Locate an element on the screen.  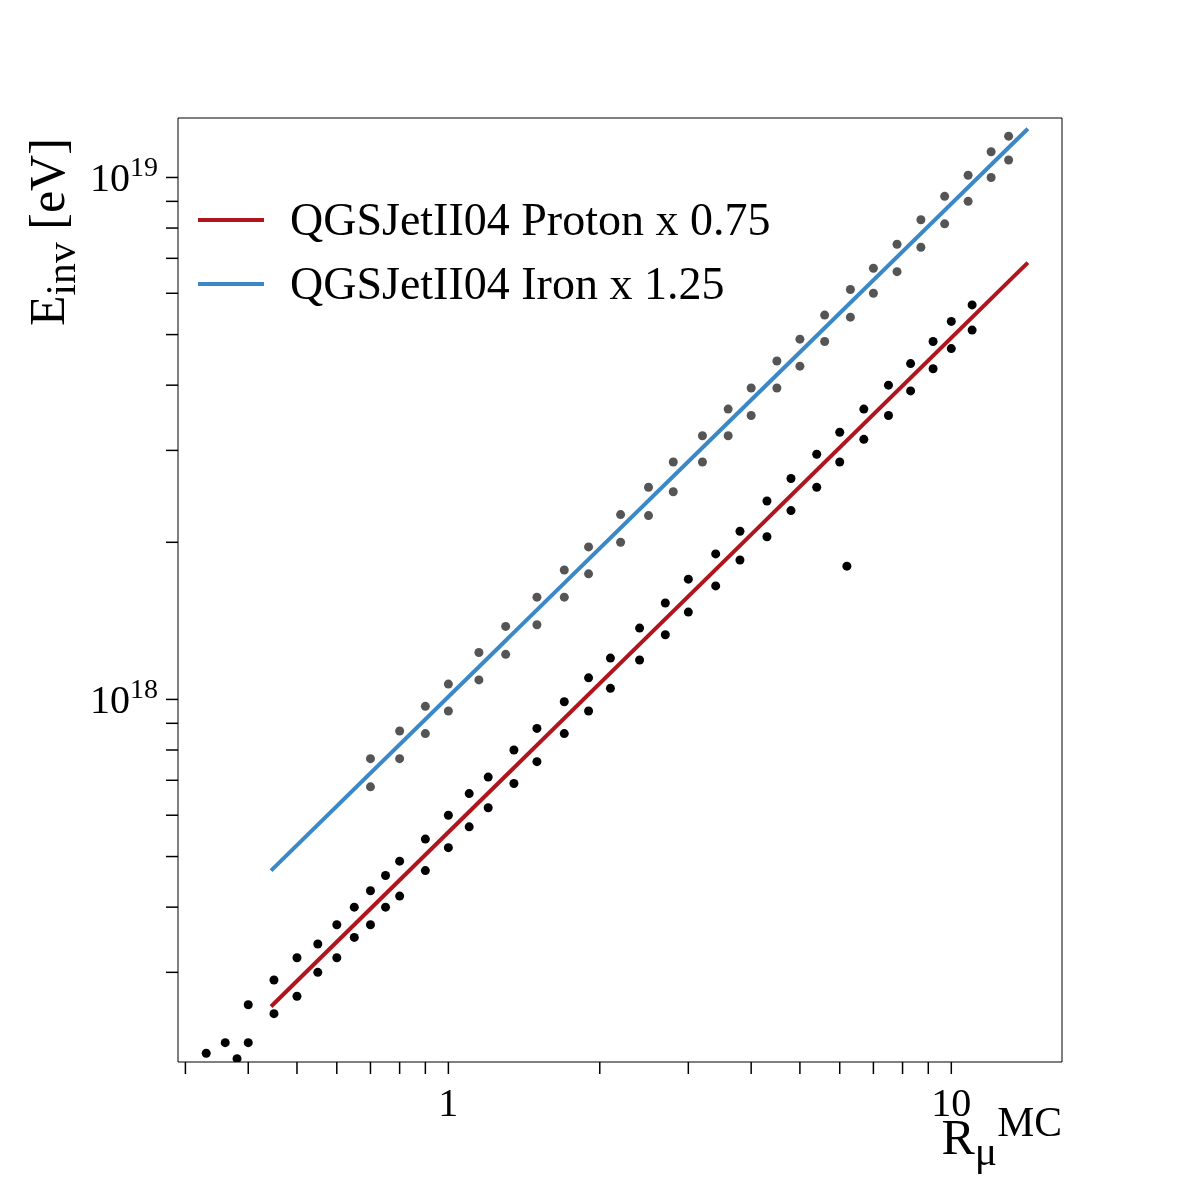
y-tick-label: 10$^{19}$ is located at coordinates (124, 175).